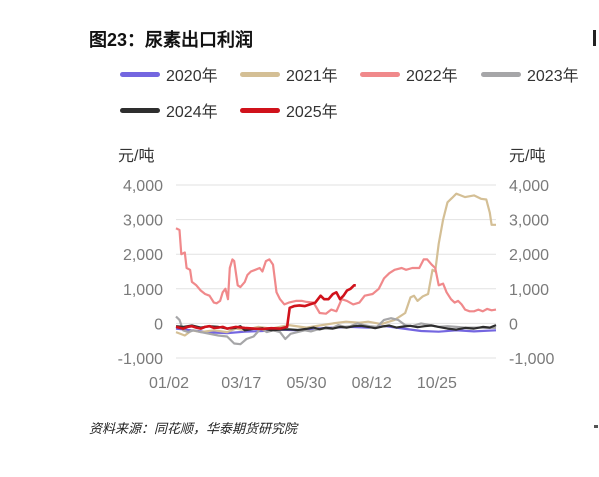 This screenshot has height=477, width=599. Describe the element at coordinates (372, 383) in the screenshot. I see `x-tick-3: 08/12` at that location.